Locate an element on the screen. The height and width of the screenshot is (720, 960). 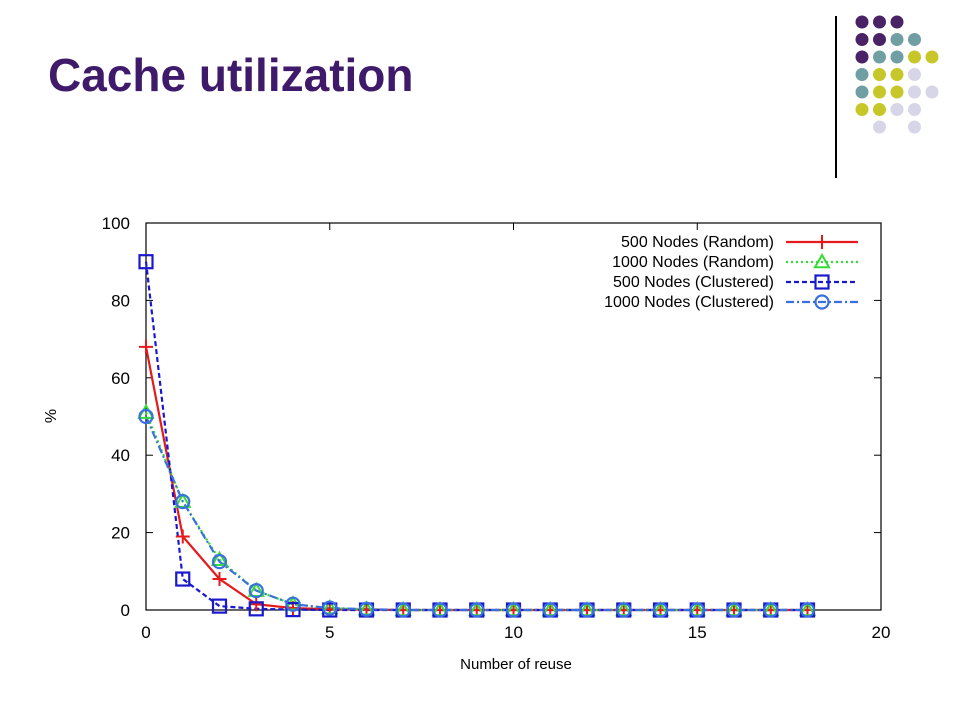
decorative-dot-grid is located at coordinates (897, 74).